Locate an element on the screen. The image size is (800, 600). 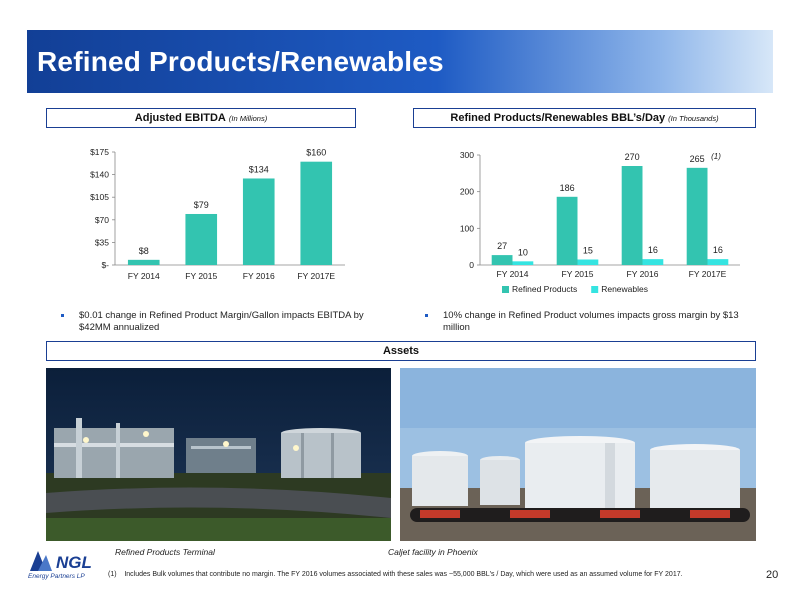
volumes-x-tick-label: FY 2017E is located at coordinates (708, 274).